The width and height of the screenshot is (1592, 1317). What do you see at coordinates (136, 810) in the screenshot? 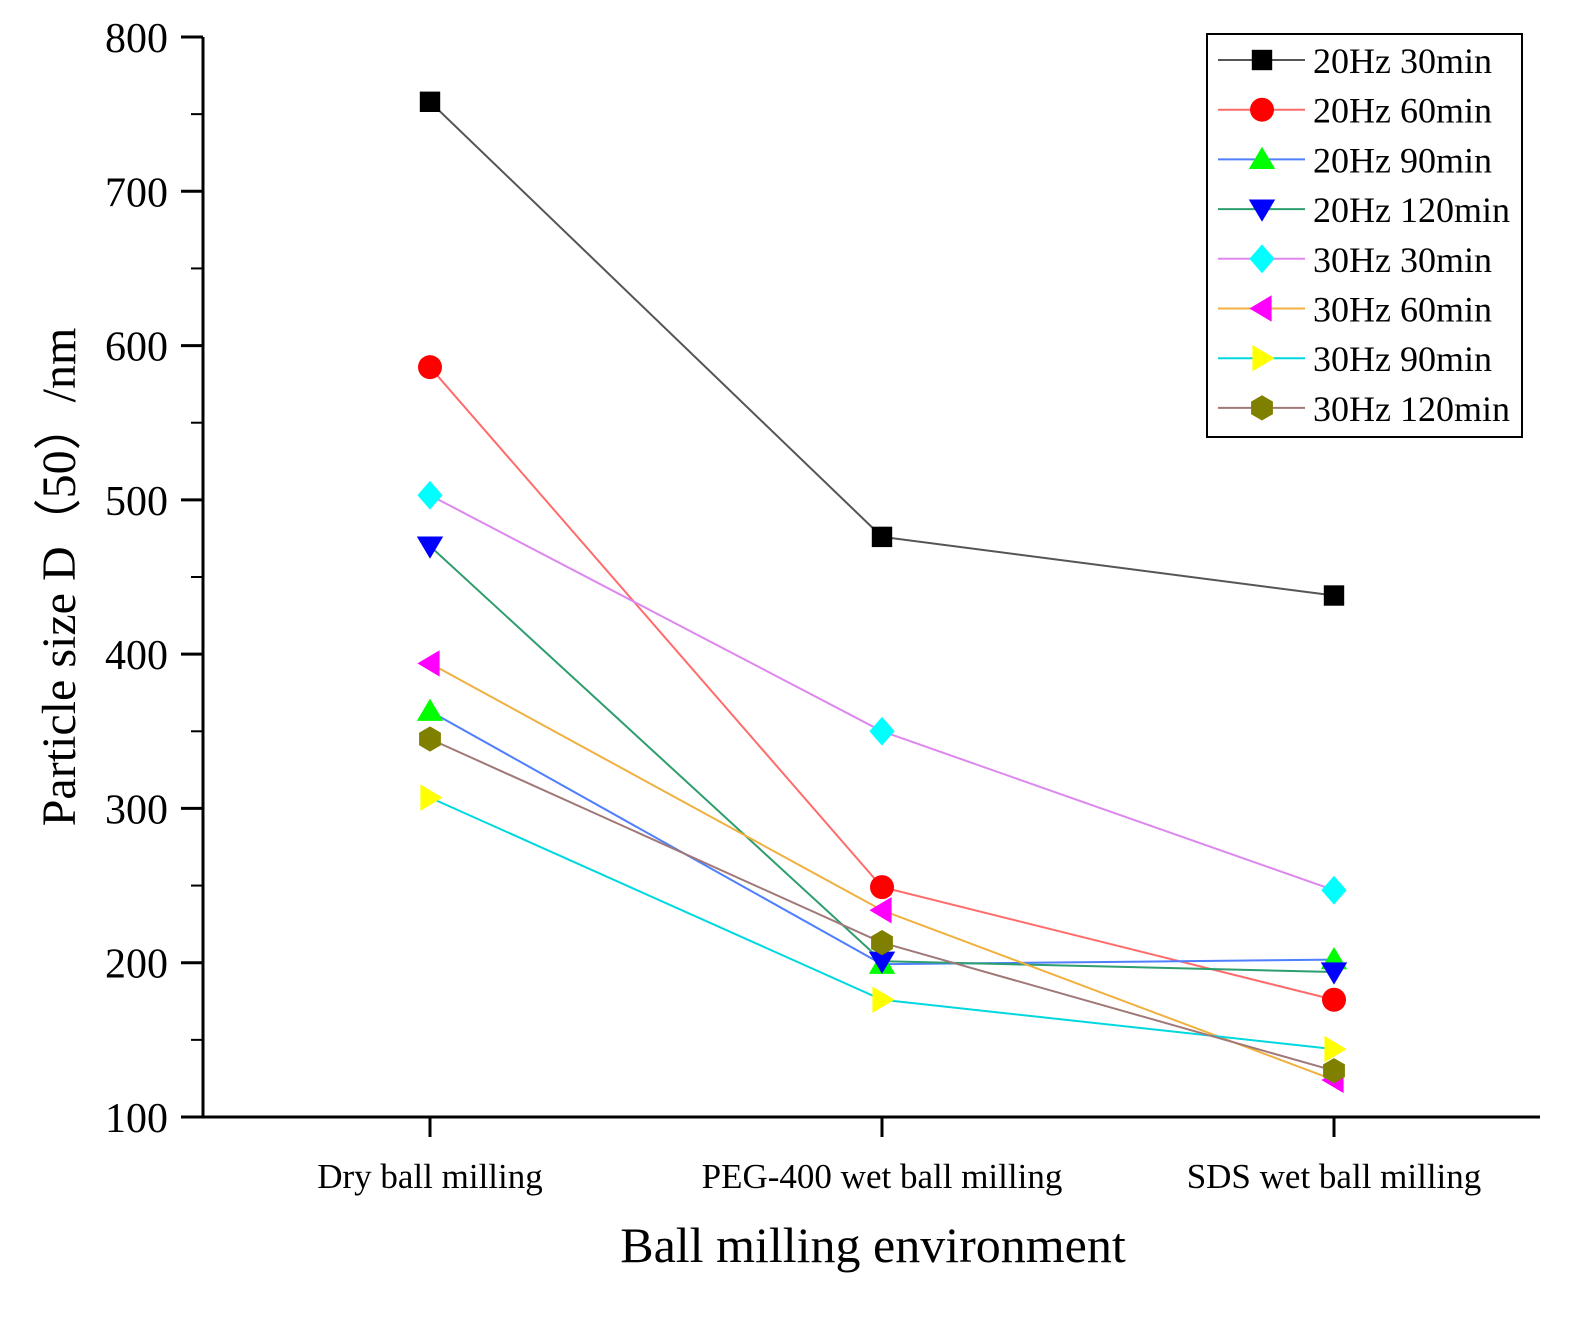
I see `y-tick-label: 300` at bounding box center [136, 810].